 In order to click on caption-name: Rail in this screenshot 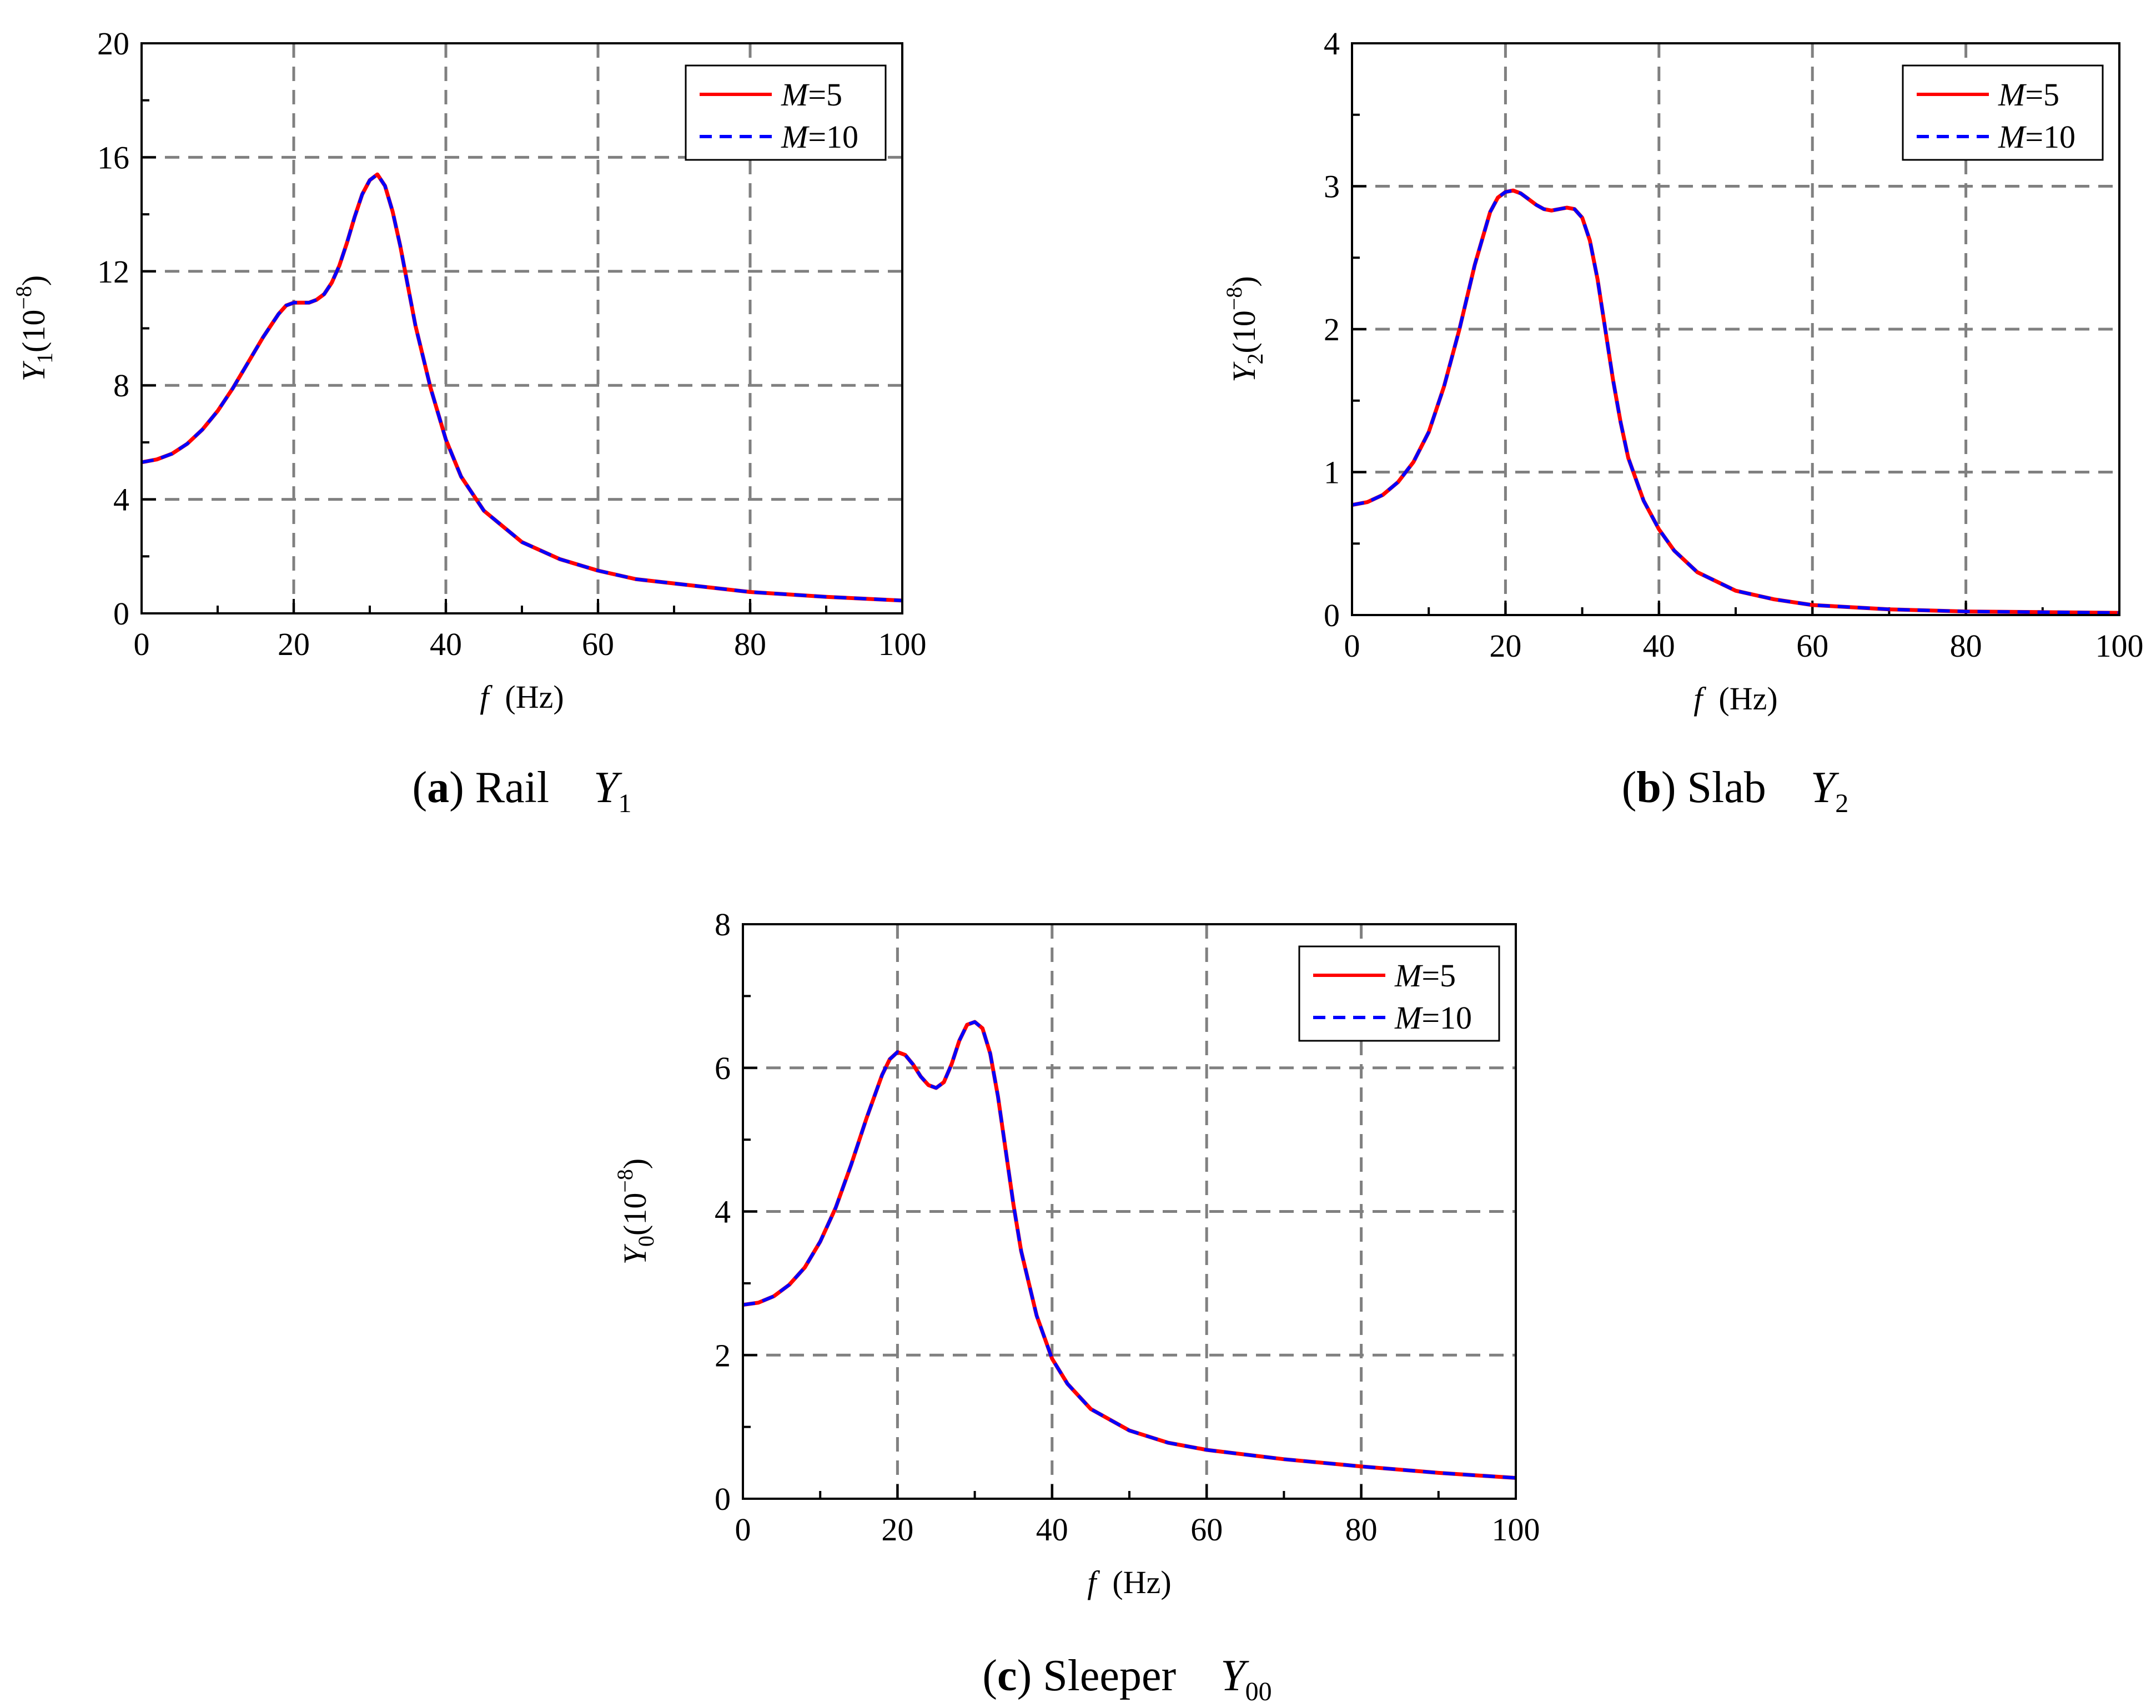, I will do `click(512, 787)`.